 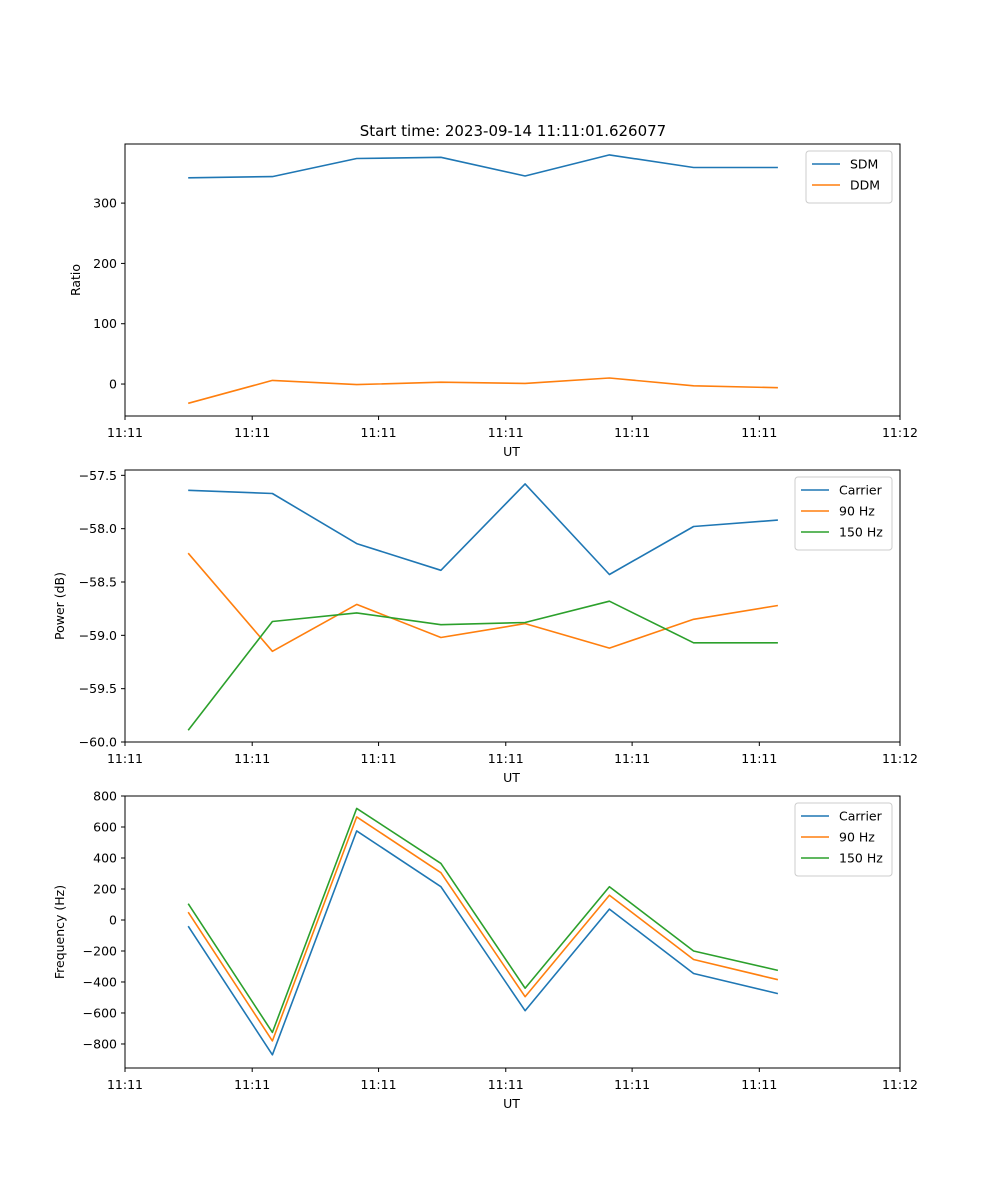 What do you see at coordinates (98, 475) in the screenshot?
I see `y-tick-label: −57.5` at bounding box center [98, 475].